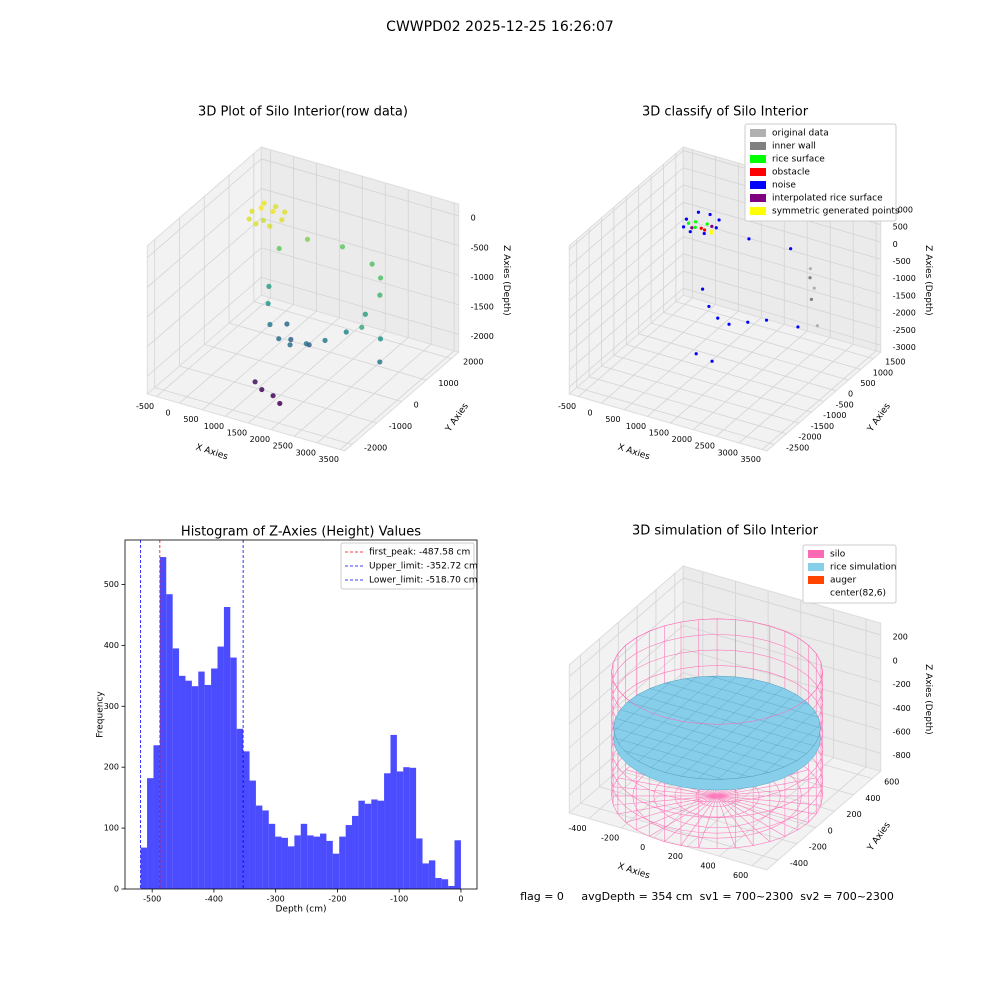  Describe the element at coordinates (211, 453) in the screenshot. I see `x-axis-label: X Axies` at that location.